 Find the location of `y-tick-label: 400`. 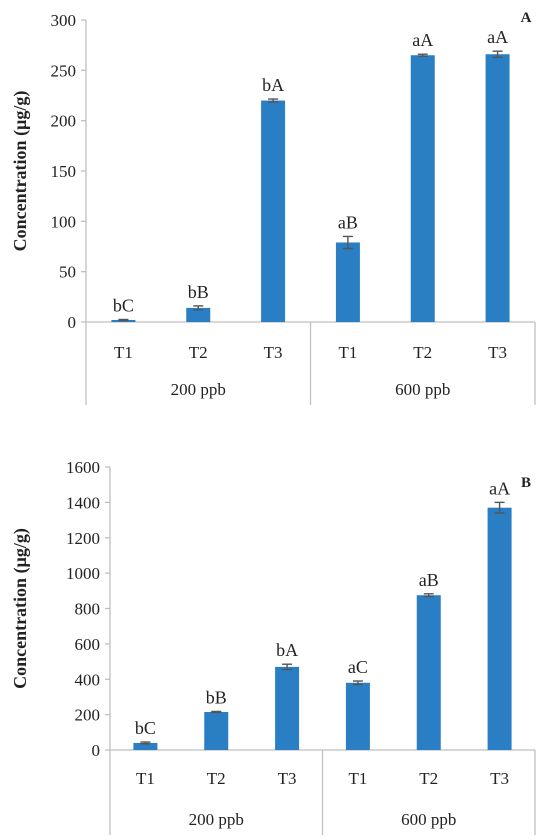

y-tick-label: 400 is located at coordinates (88, 679).